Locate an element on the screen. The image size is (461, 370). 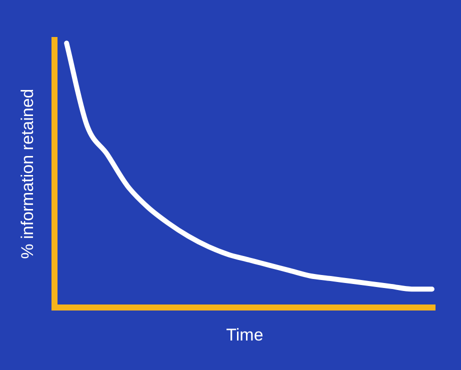
y-axis-title: % information retained is located at coordinates (27, 173).